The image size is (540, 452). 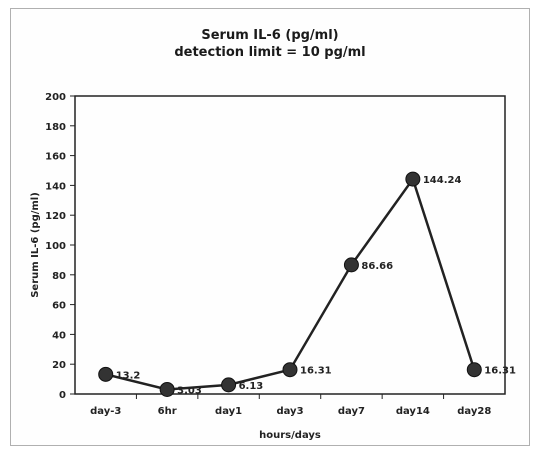 I want to click on x-axis-title: hours/days, so click(x=290, y=435).